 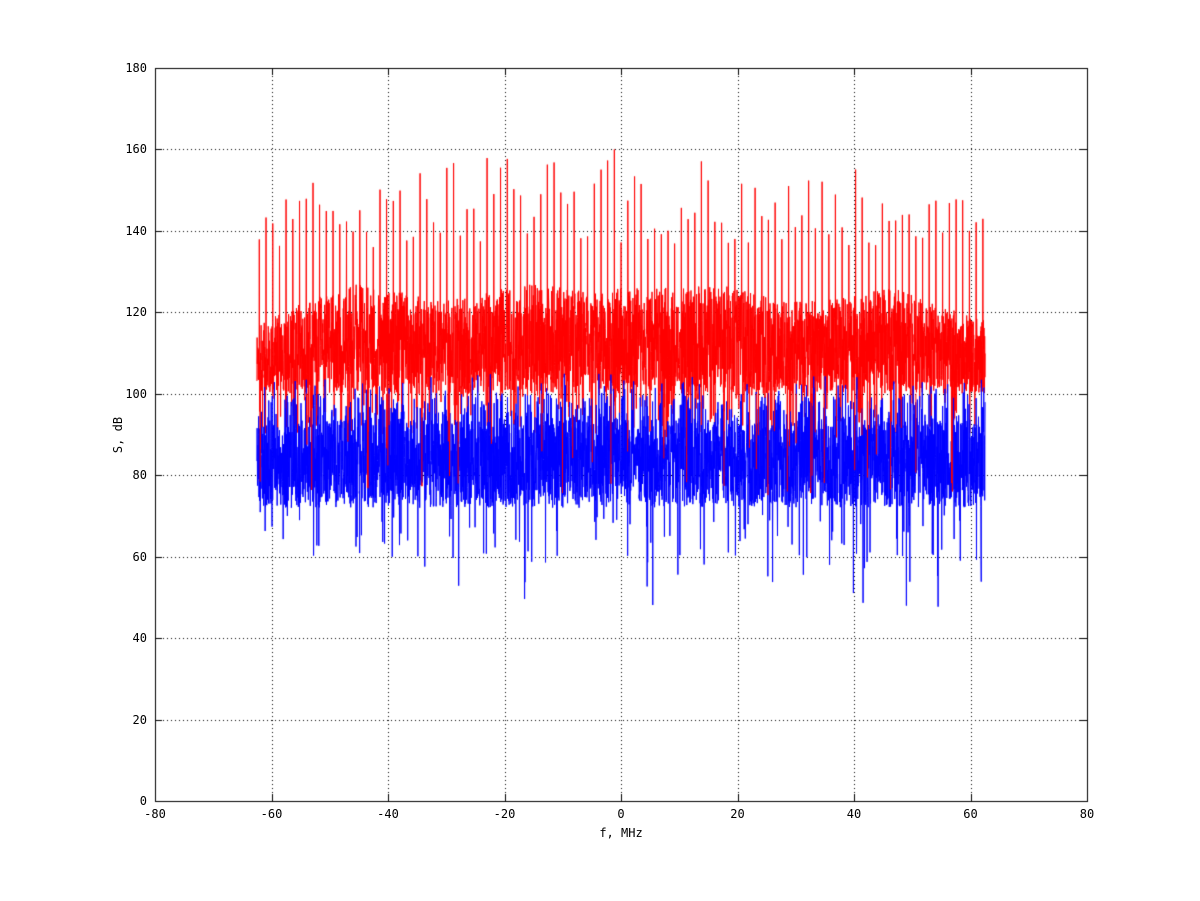 What do you see at coordinates (139, 719) in the screenshot?
I see `y-tick-label: 20` at bounding box center [139, 719].